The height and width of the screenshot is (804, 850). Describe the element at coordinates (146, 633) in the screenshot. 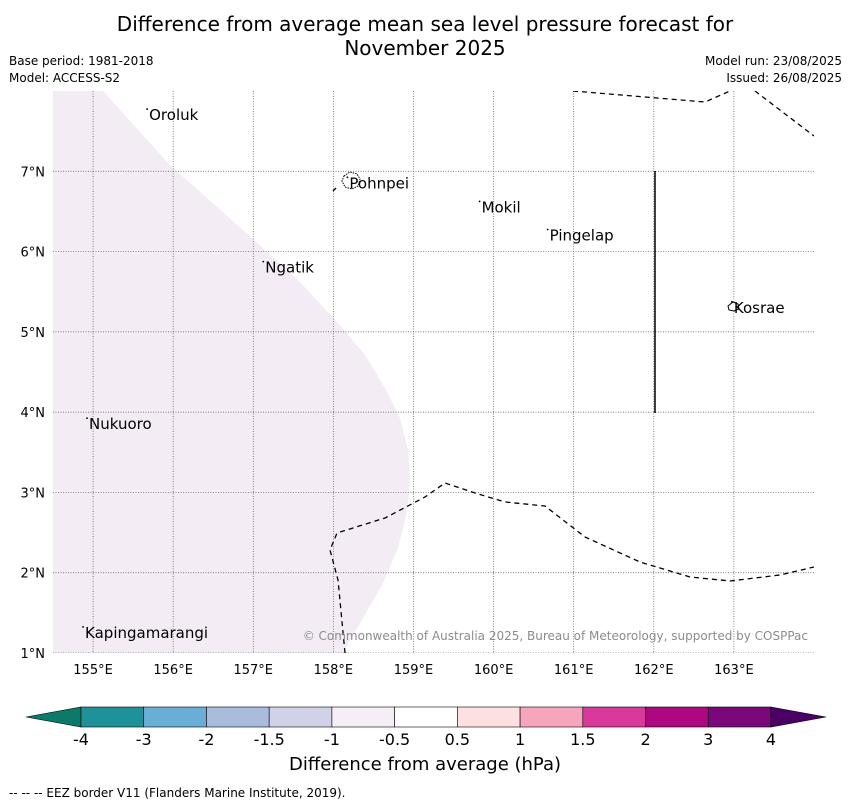

I see `place-label: Kapingamarangi` at that location.